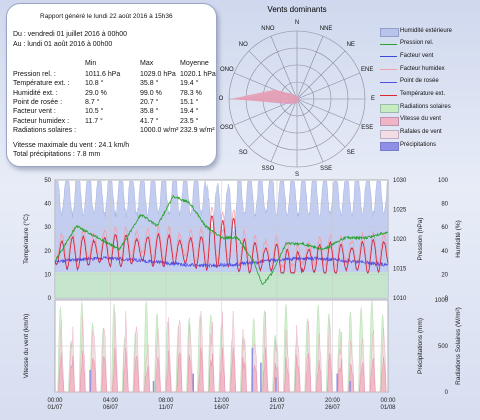 This screenshot has width=480, height=420. What do you see at coordinates (222, 408) in the screenshot?
I see `x-tick-label-line: 16/07` at bounding box center [222, 408].